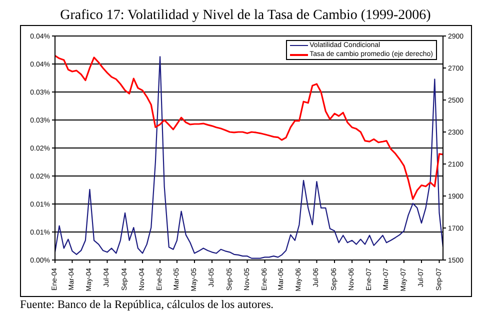 This screenshot has width=491, height=317. I want to click on chart-title: Grafico 17: Volatilidad y Nivel de la Tasa de Cambio (1999-2006), so click(245, 16).